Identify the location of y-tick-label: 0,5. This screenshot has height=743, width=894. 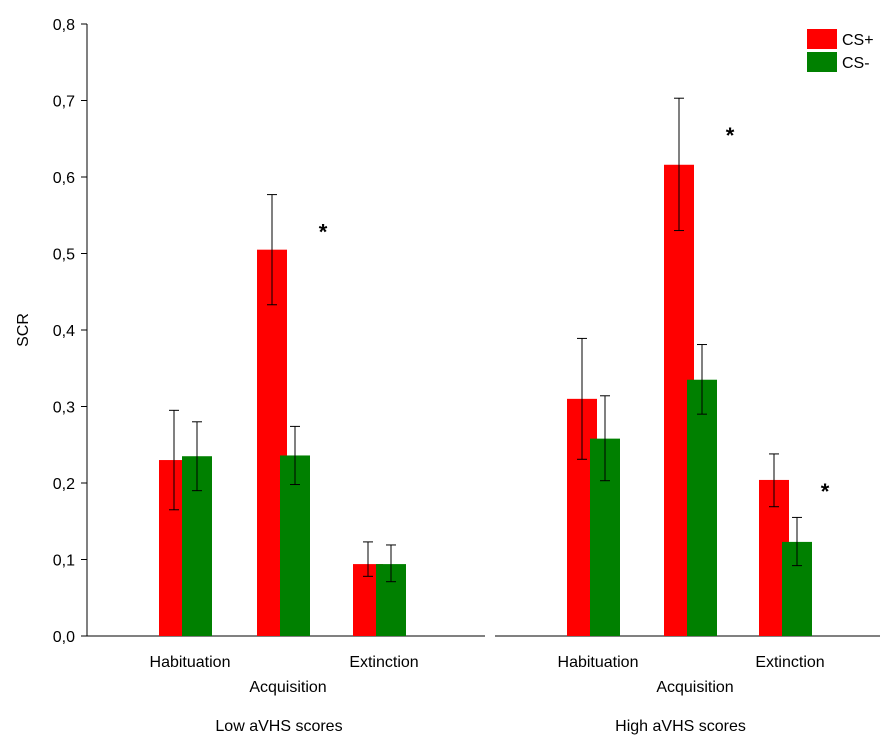
(64, 255).